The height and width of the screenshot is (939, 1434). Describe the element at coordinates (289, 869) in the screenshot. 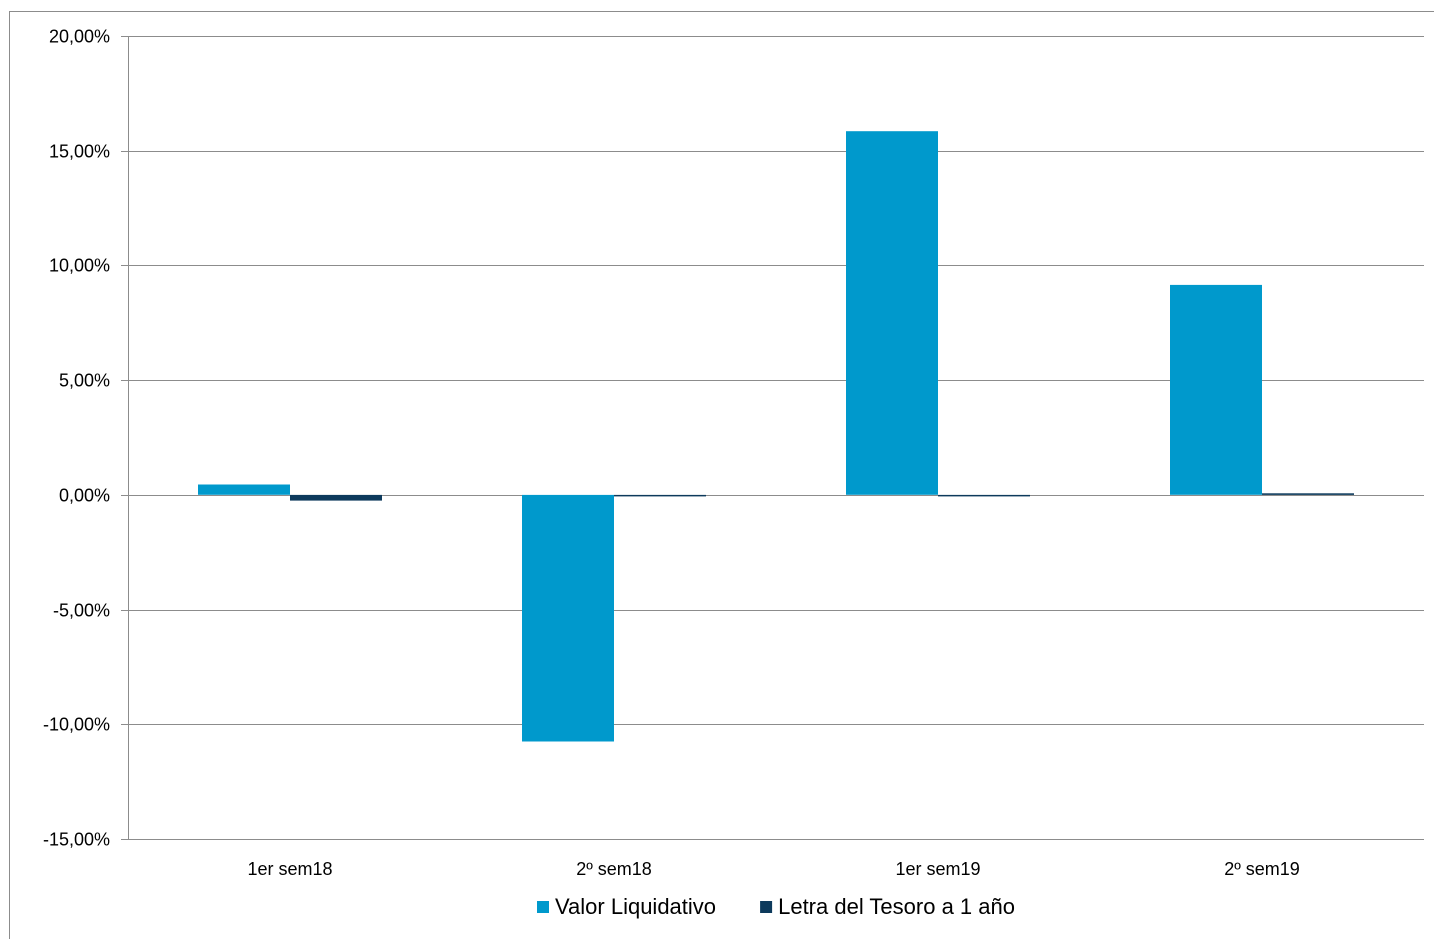

I see `x-tick-label: 1er sem18` at that location.